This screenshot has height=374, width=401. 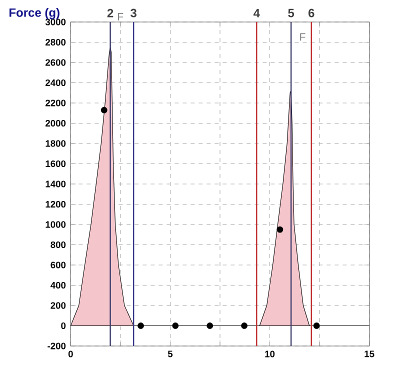 I want to click on y-tick-label: 1600, so click(x=56, y=164).